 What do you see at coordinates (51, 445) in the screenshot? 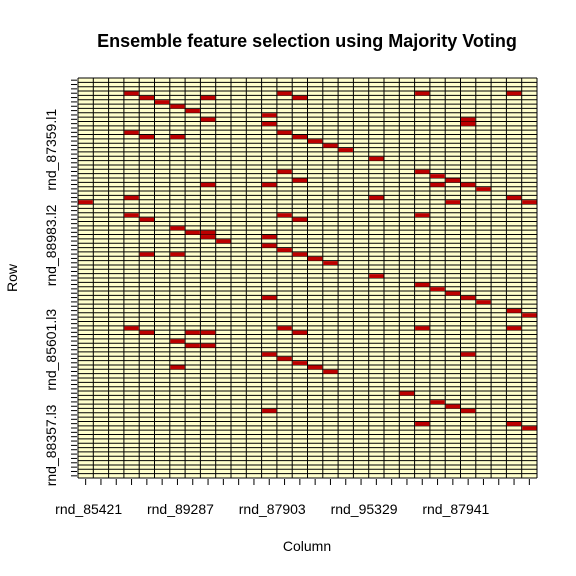
I see `y-tick-label: rnd_88357.l3` at bounding box center [51, 445].